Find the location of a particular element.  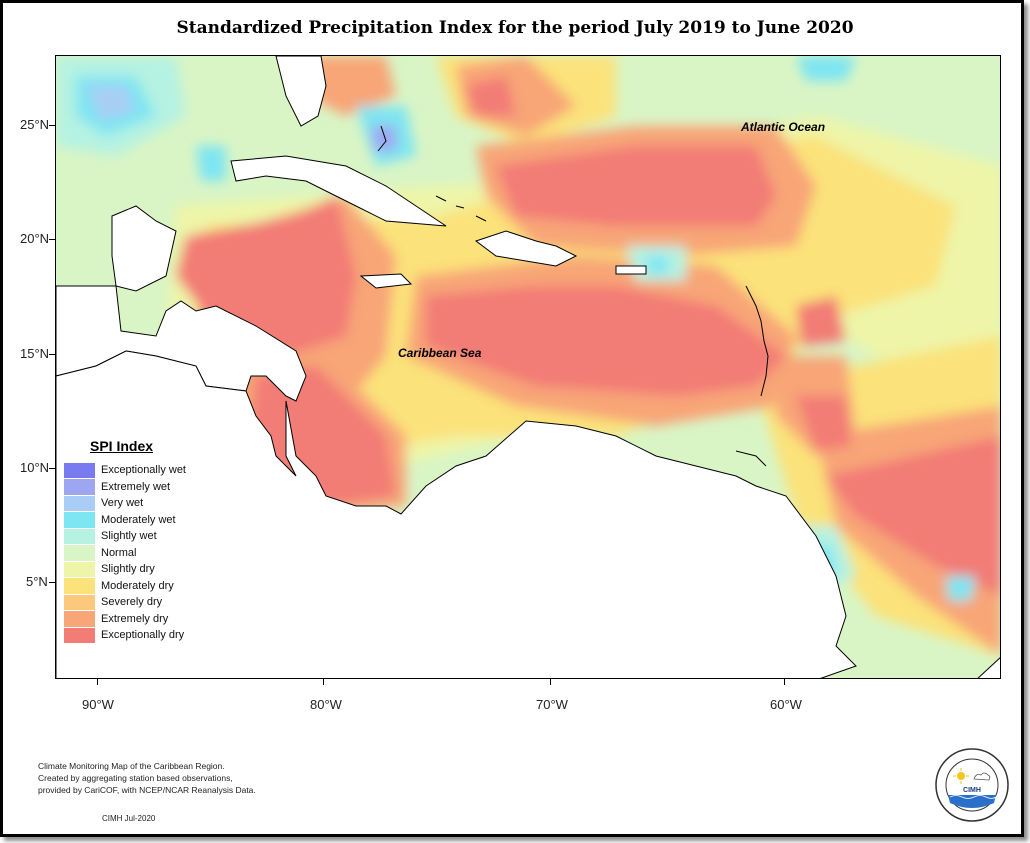

legend-item: Normal is located at coordinates (134, 553).